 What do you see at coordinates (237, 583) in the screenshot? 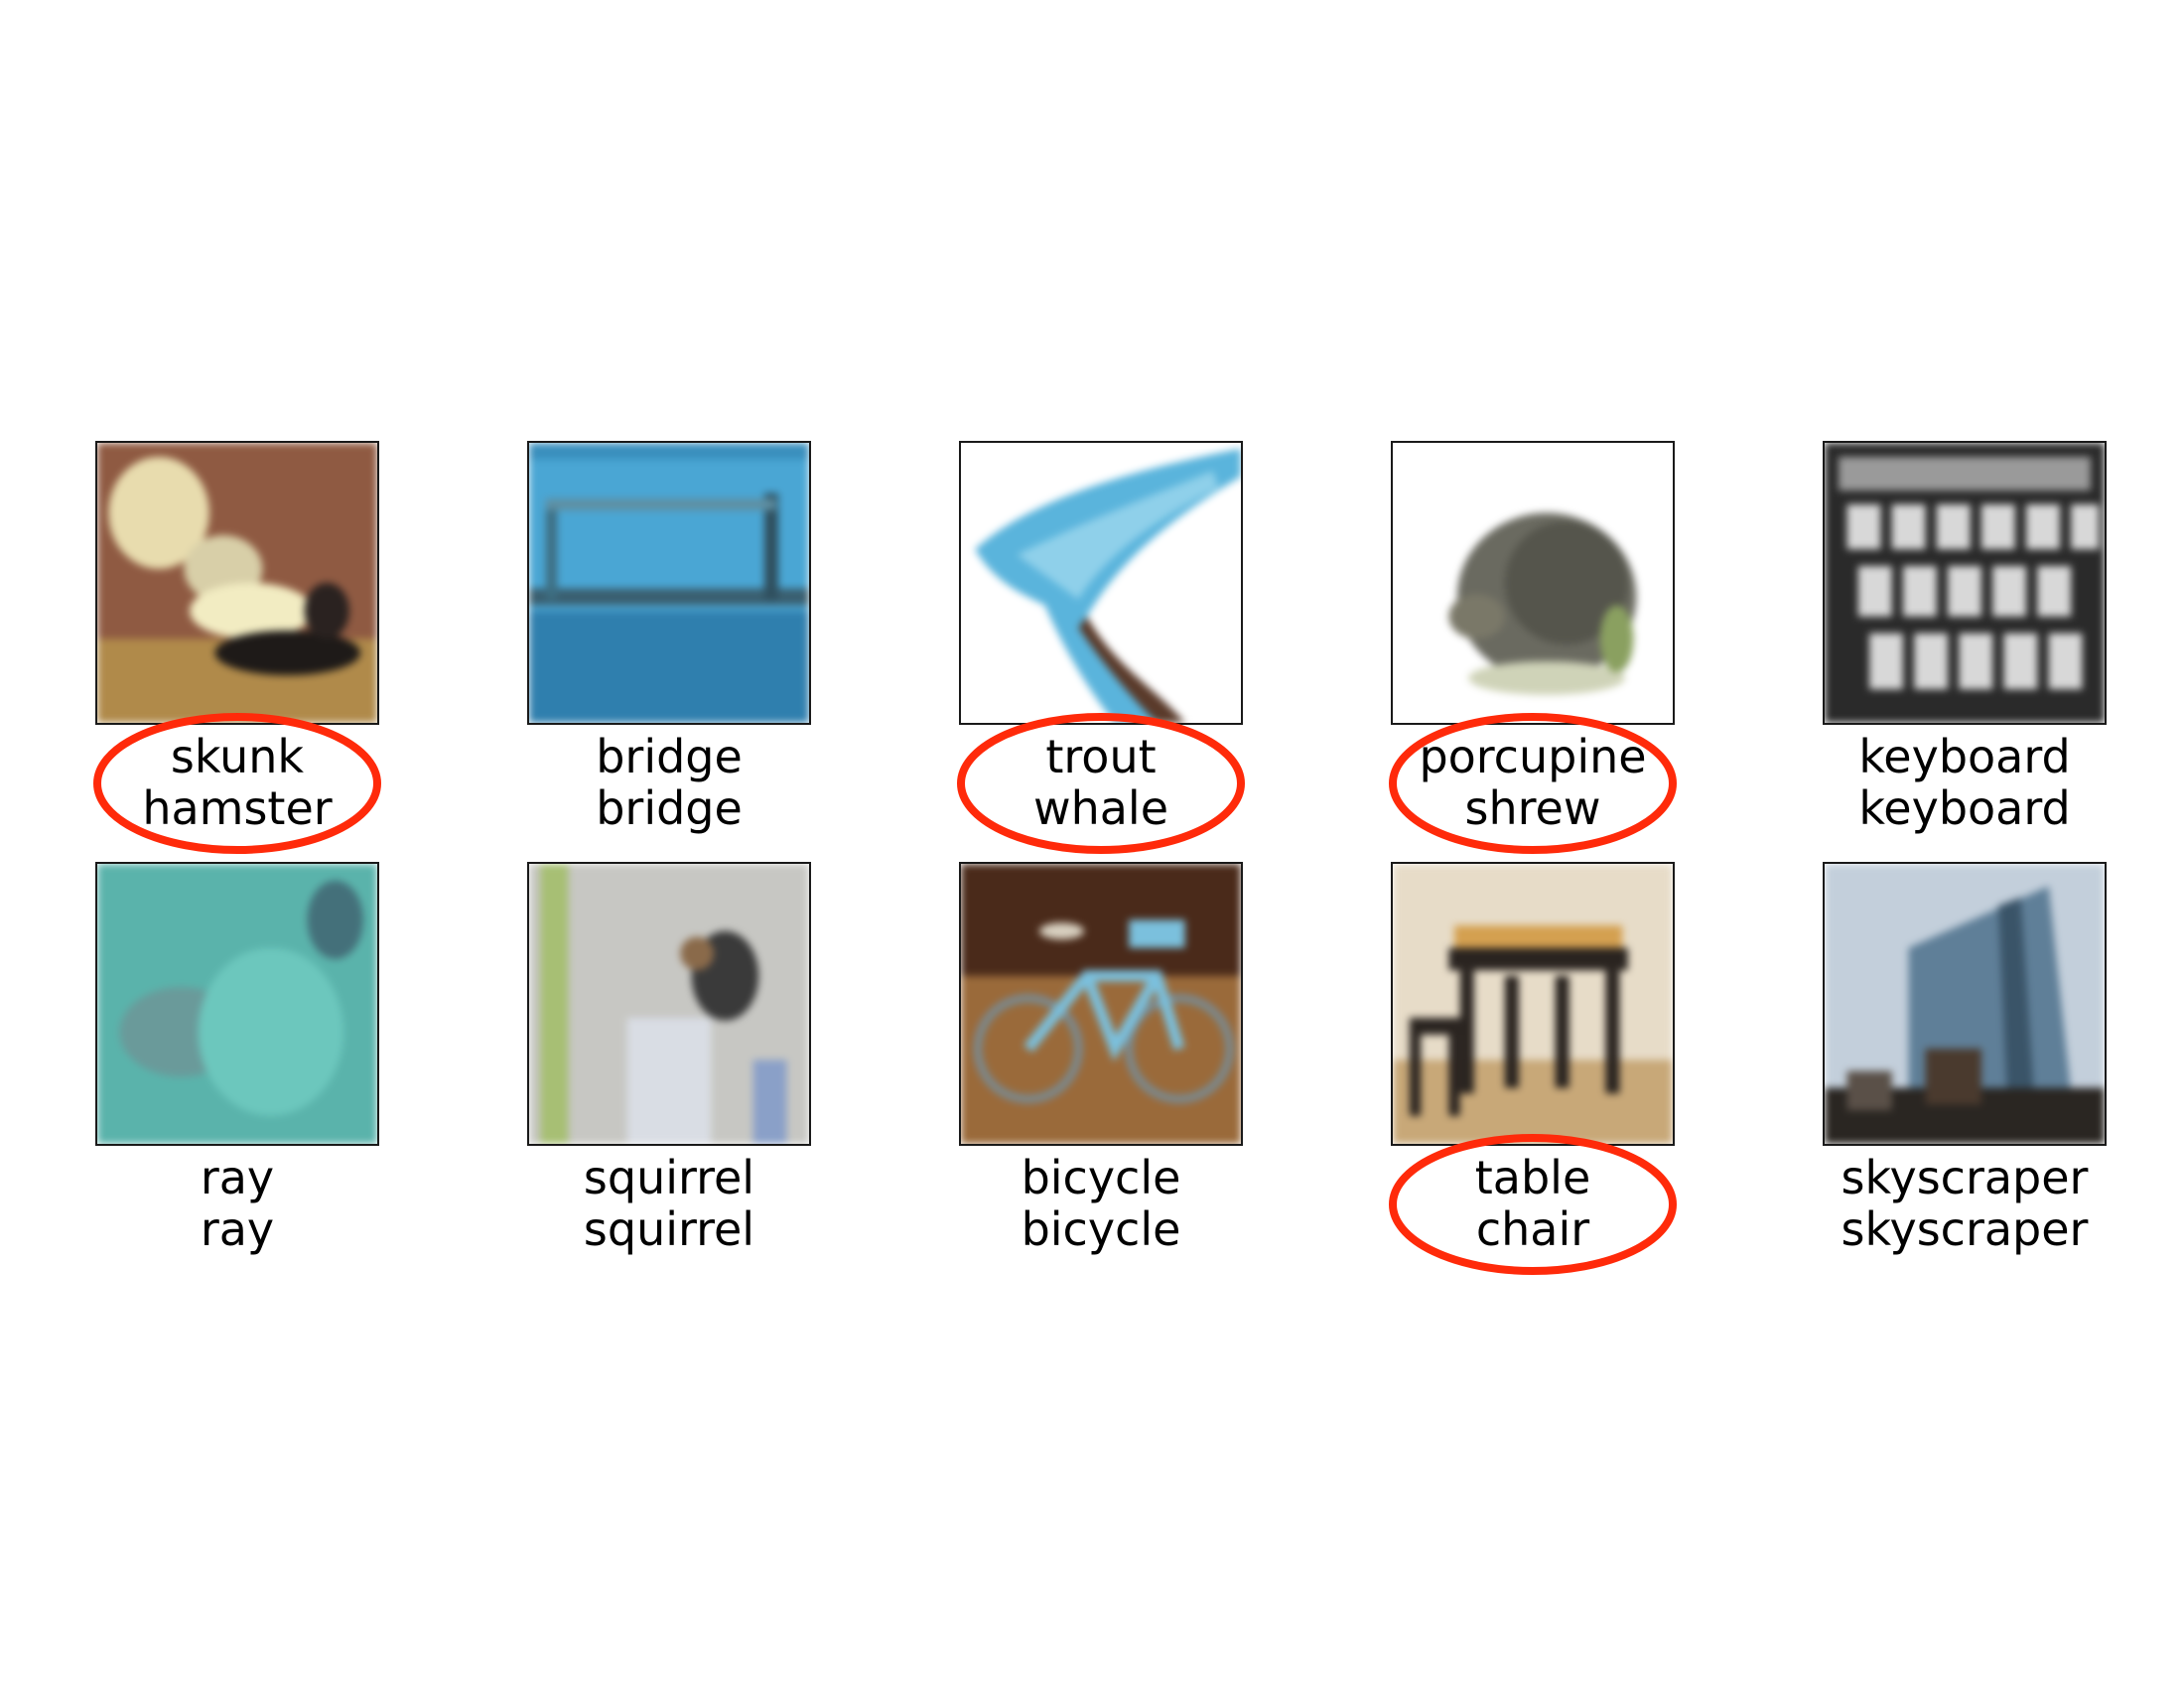
I see `skunk-photo-icon` at bounding box center [237, 583].